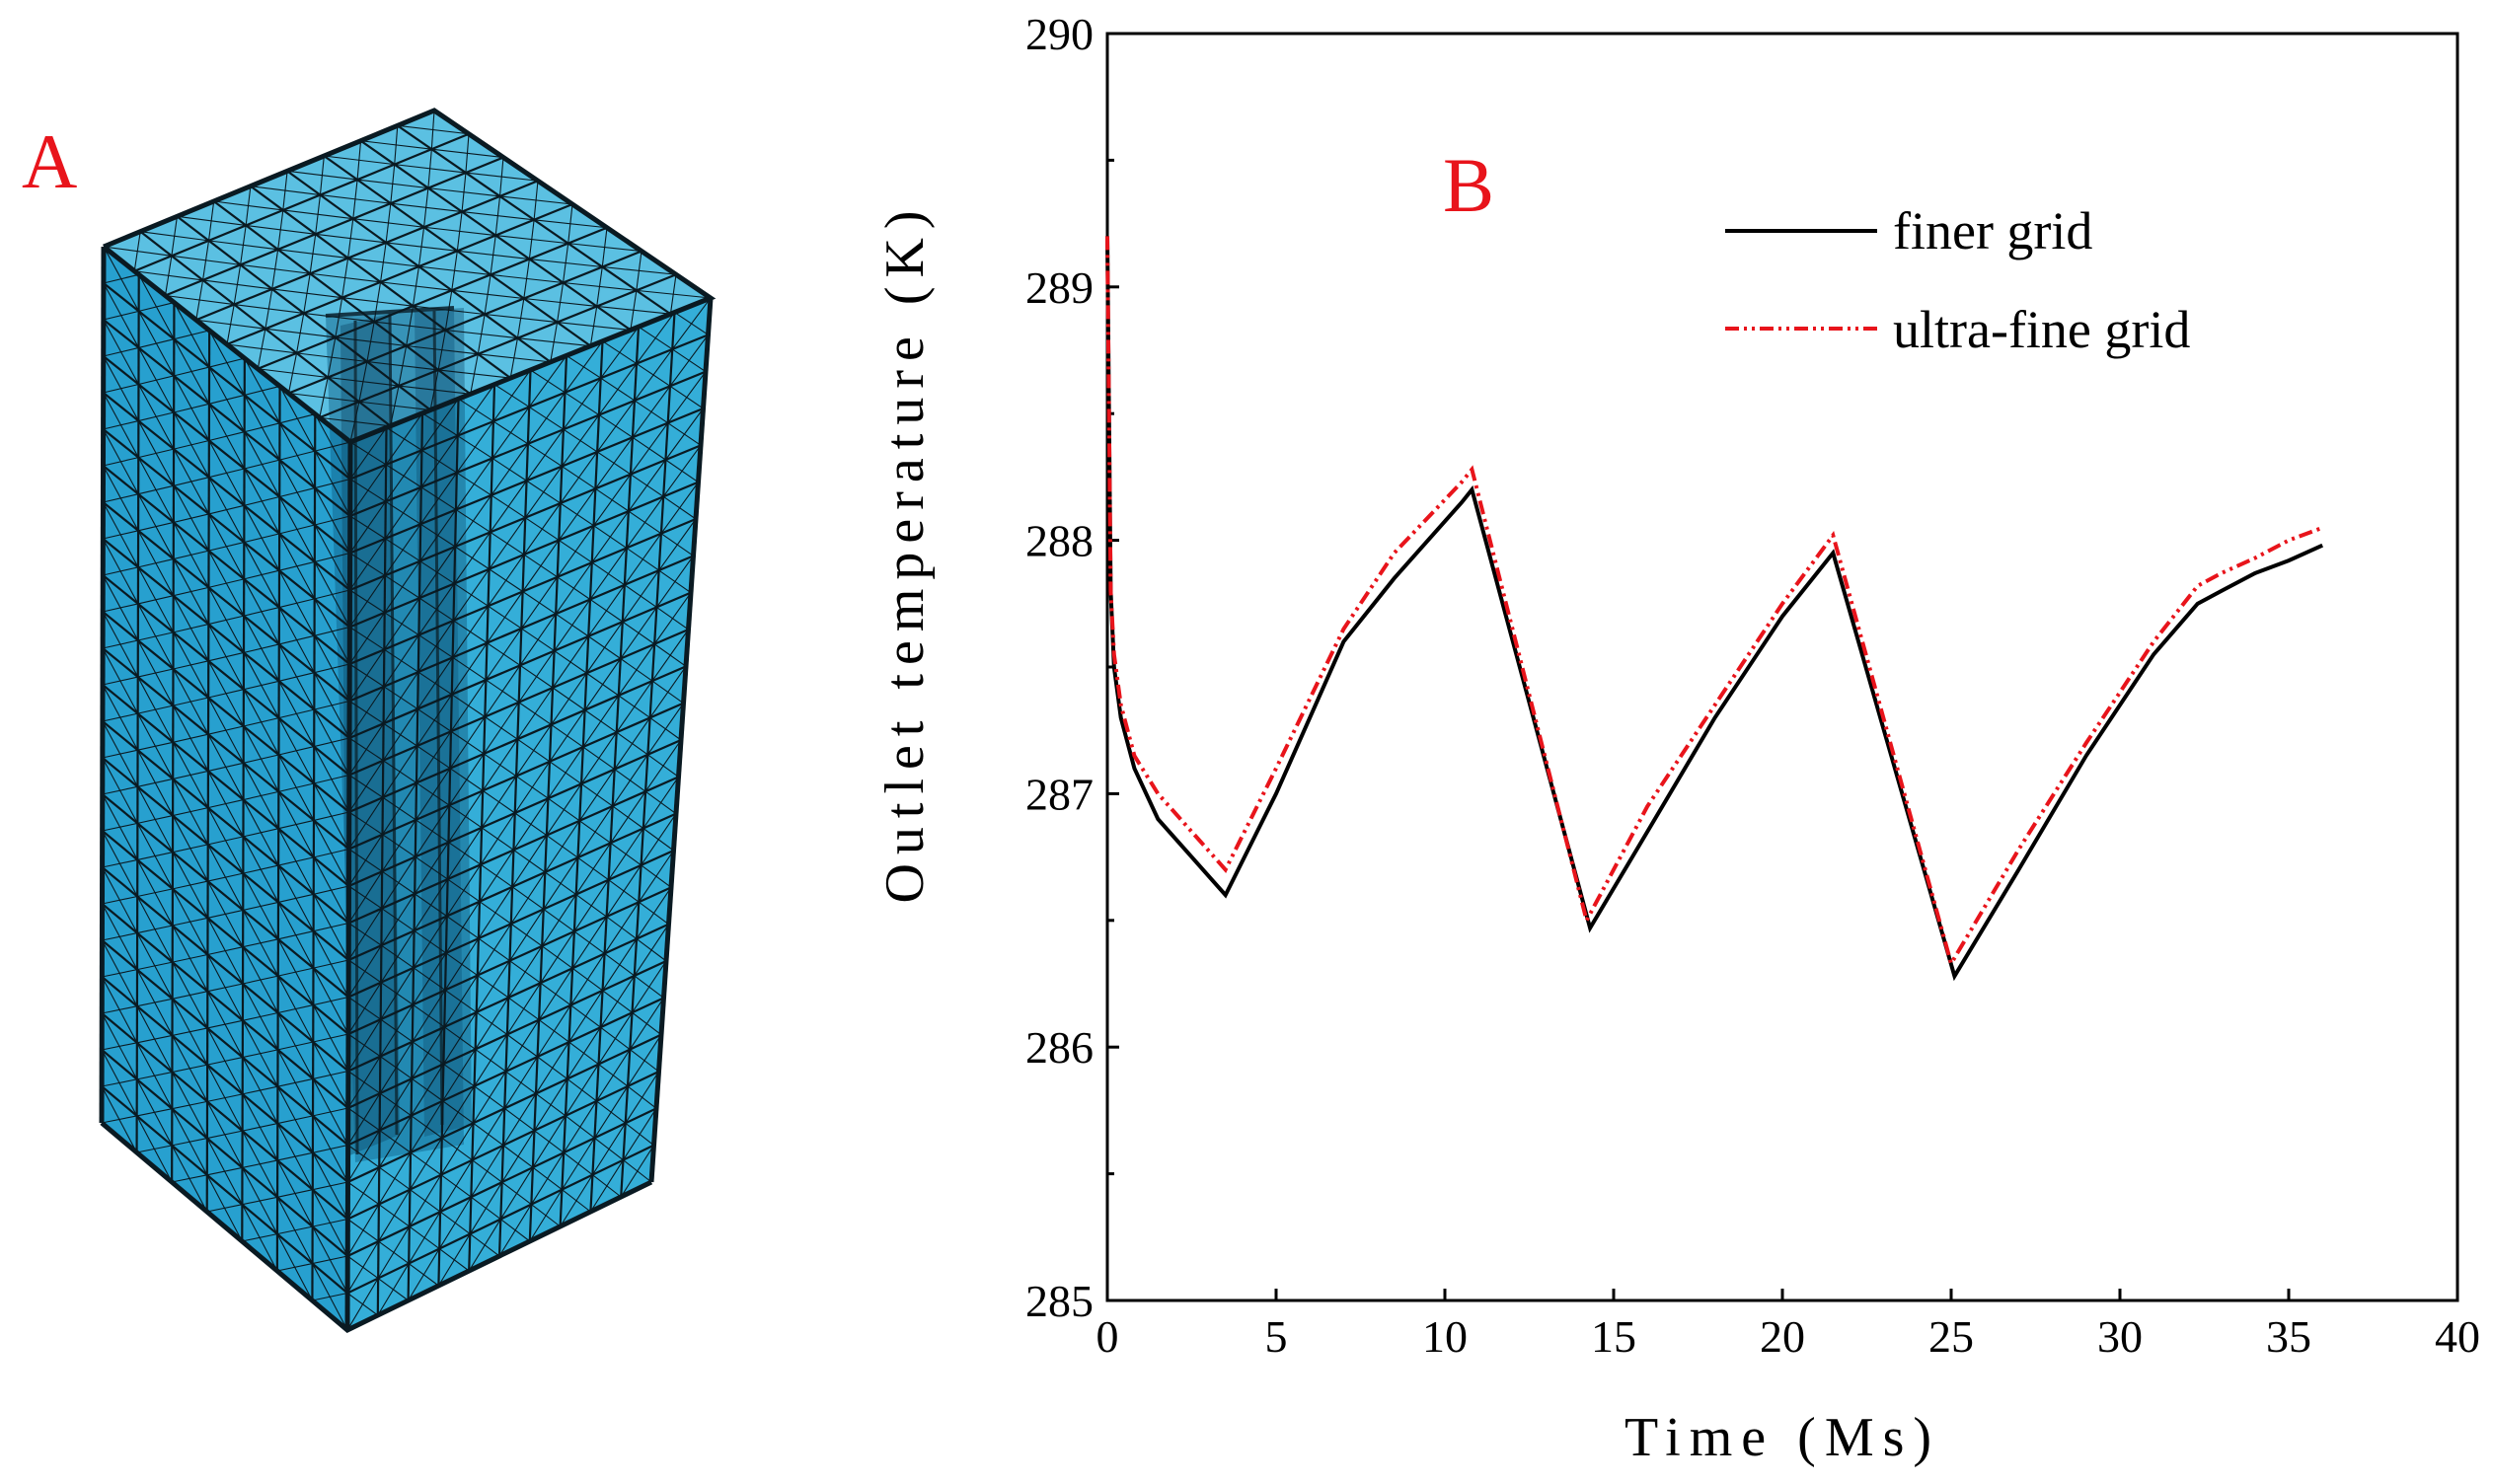  I want to click on x-tick-label: 0, so click(1107, 1336).